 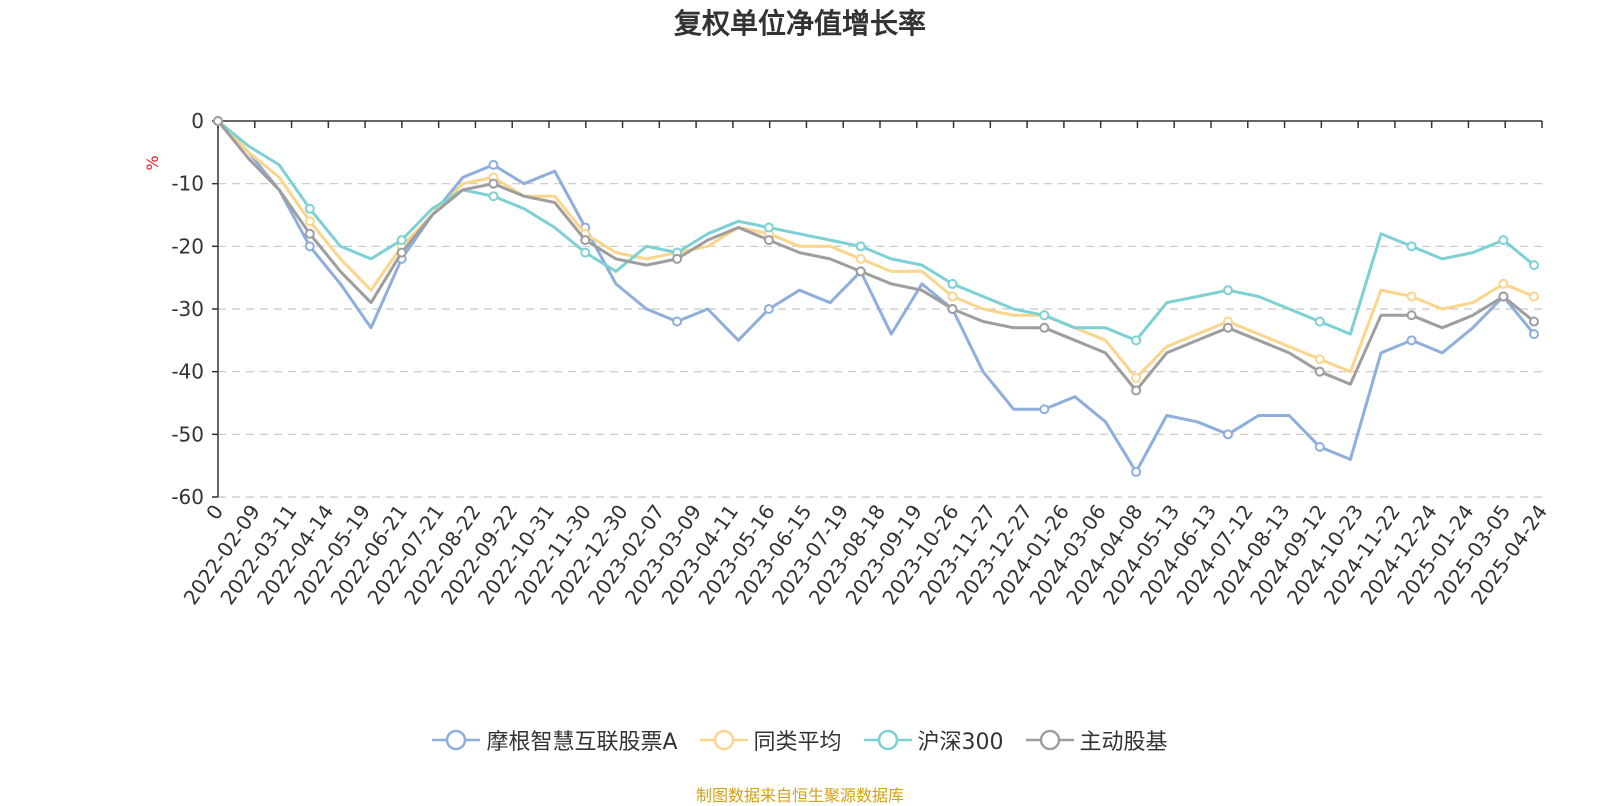 What do you see at coordinates (960, 742) in the screenshot?
I see `legend-label: 沪深300` at bounding box center [960, 742].